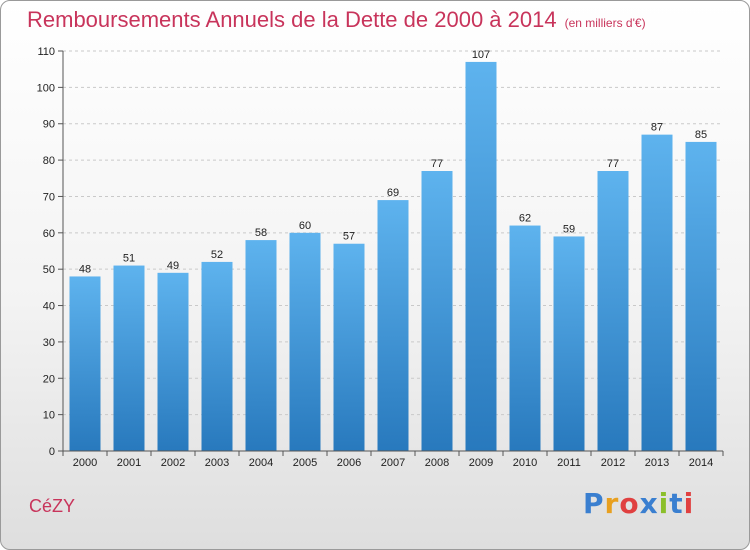 The height and width of the screenshot is (550, 750). Describe the element at coordinates (52, 506) in the screenshot. I see `city-name: CéZY` at that location.